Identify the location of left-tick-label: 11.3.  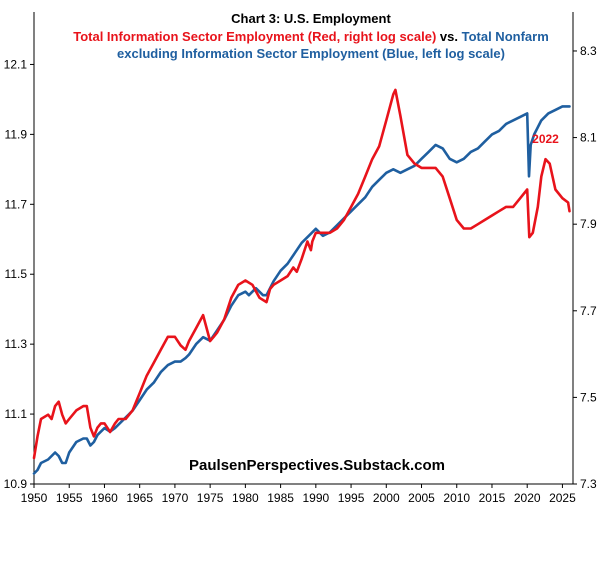
(16, 344).